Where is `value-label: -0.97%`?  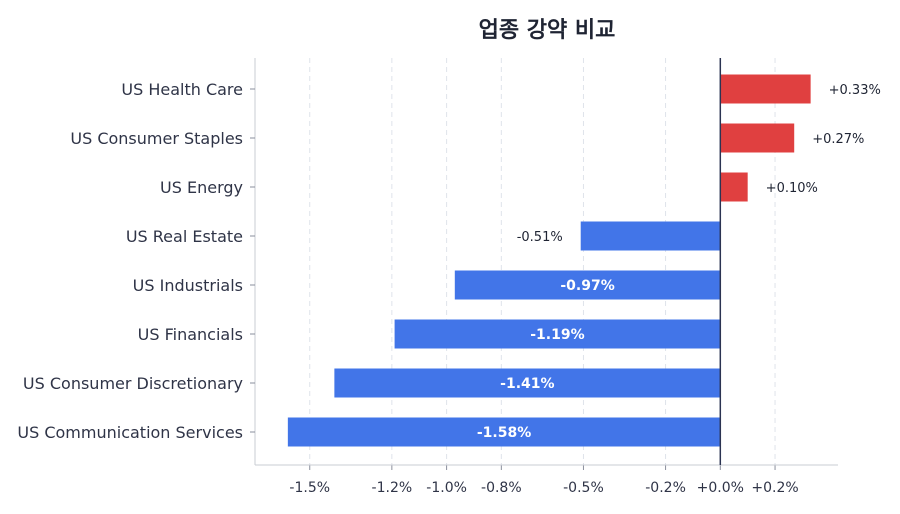 value-label: -0.97% is located at coordinates (587, 286).